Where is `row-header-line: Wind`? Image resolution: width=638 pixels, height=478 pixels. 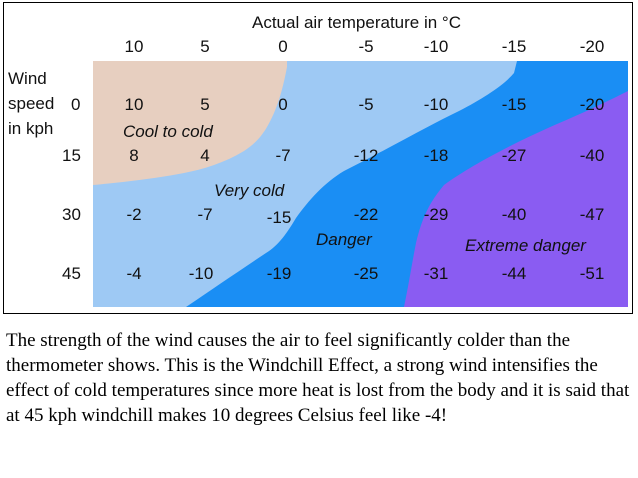 row-header-line: Wind is located at coordinates (27, 78).